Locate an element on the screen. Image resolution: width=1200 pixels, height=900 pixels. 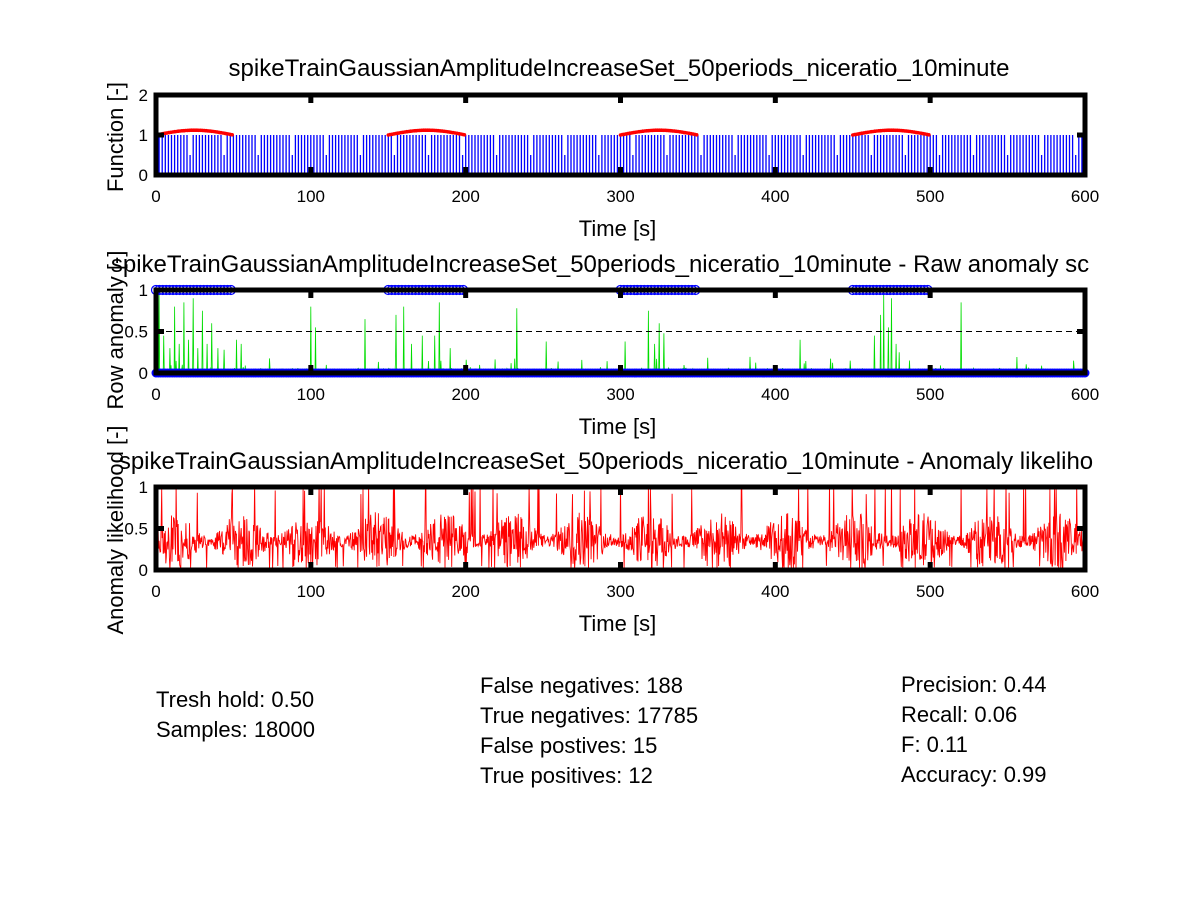
precision-text: Precision: 0.44 is located at coordinates (974, 684).